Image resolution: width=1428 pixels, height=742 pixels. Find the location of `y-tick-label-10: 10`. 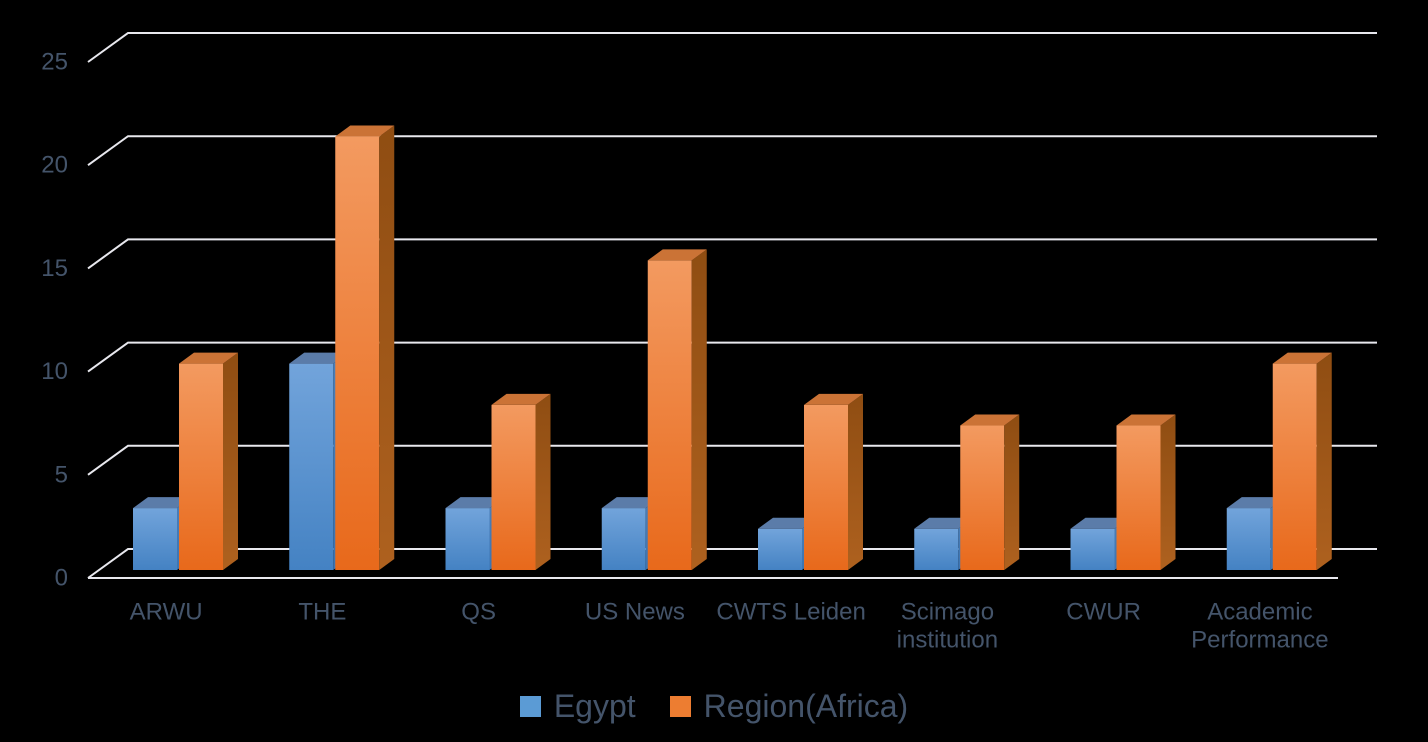

y-tick-label-10: 10 is located at coordinates (54, 371).